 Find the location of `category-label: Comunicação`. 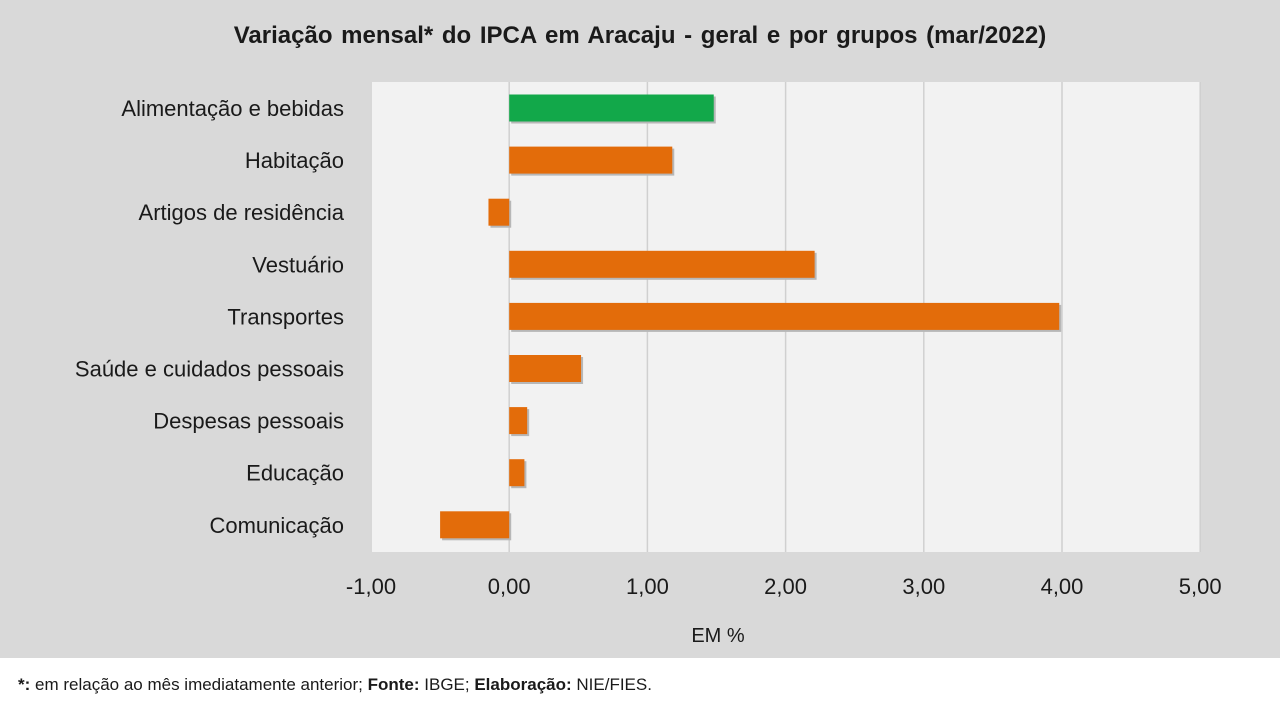

category-label: Comunicação is located at coordinates (276, 525).